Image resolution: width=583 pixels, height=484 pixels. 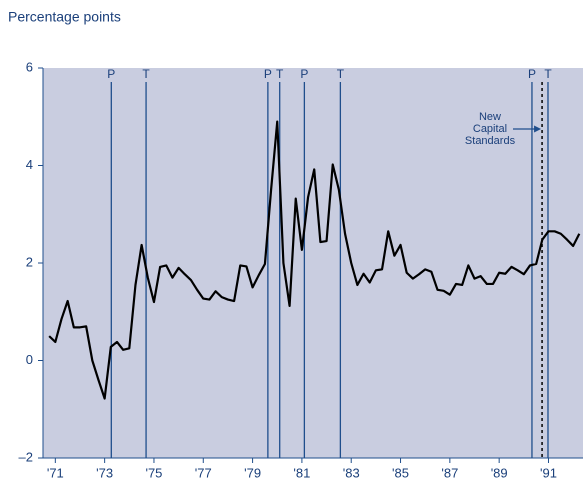 What do you see at coordinates (252, 472) in the screenshot?
I see `x-tick-label: '79` at bounding box center [252, 472].